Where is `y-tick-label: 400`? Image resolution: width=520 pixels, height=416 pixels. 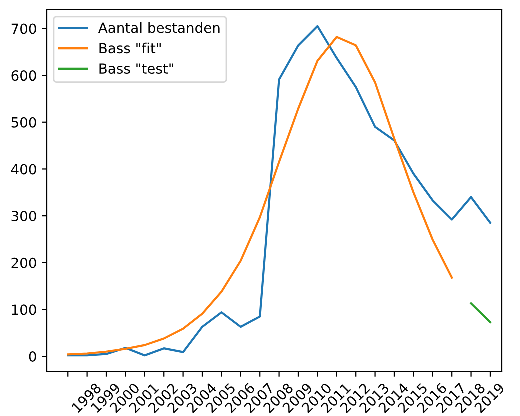 y-tick-label: 400 is located at coordinates (23, 169).